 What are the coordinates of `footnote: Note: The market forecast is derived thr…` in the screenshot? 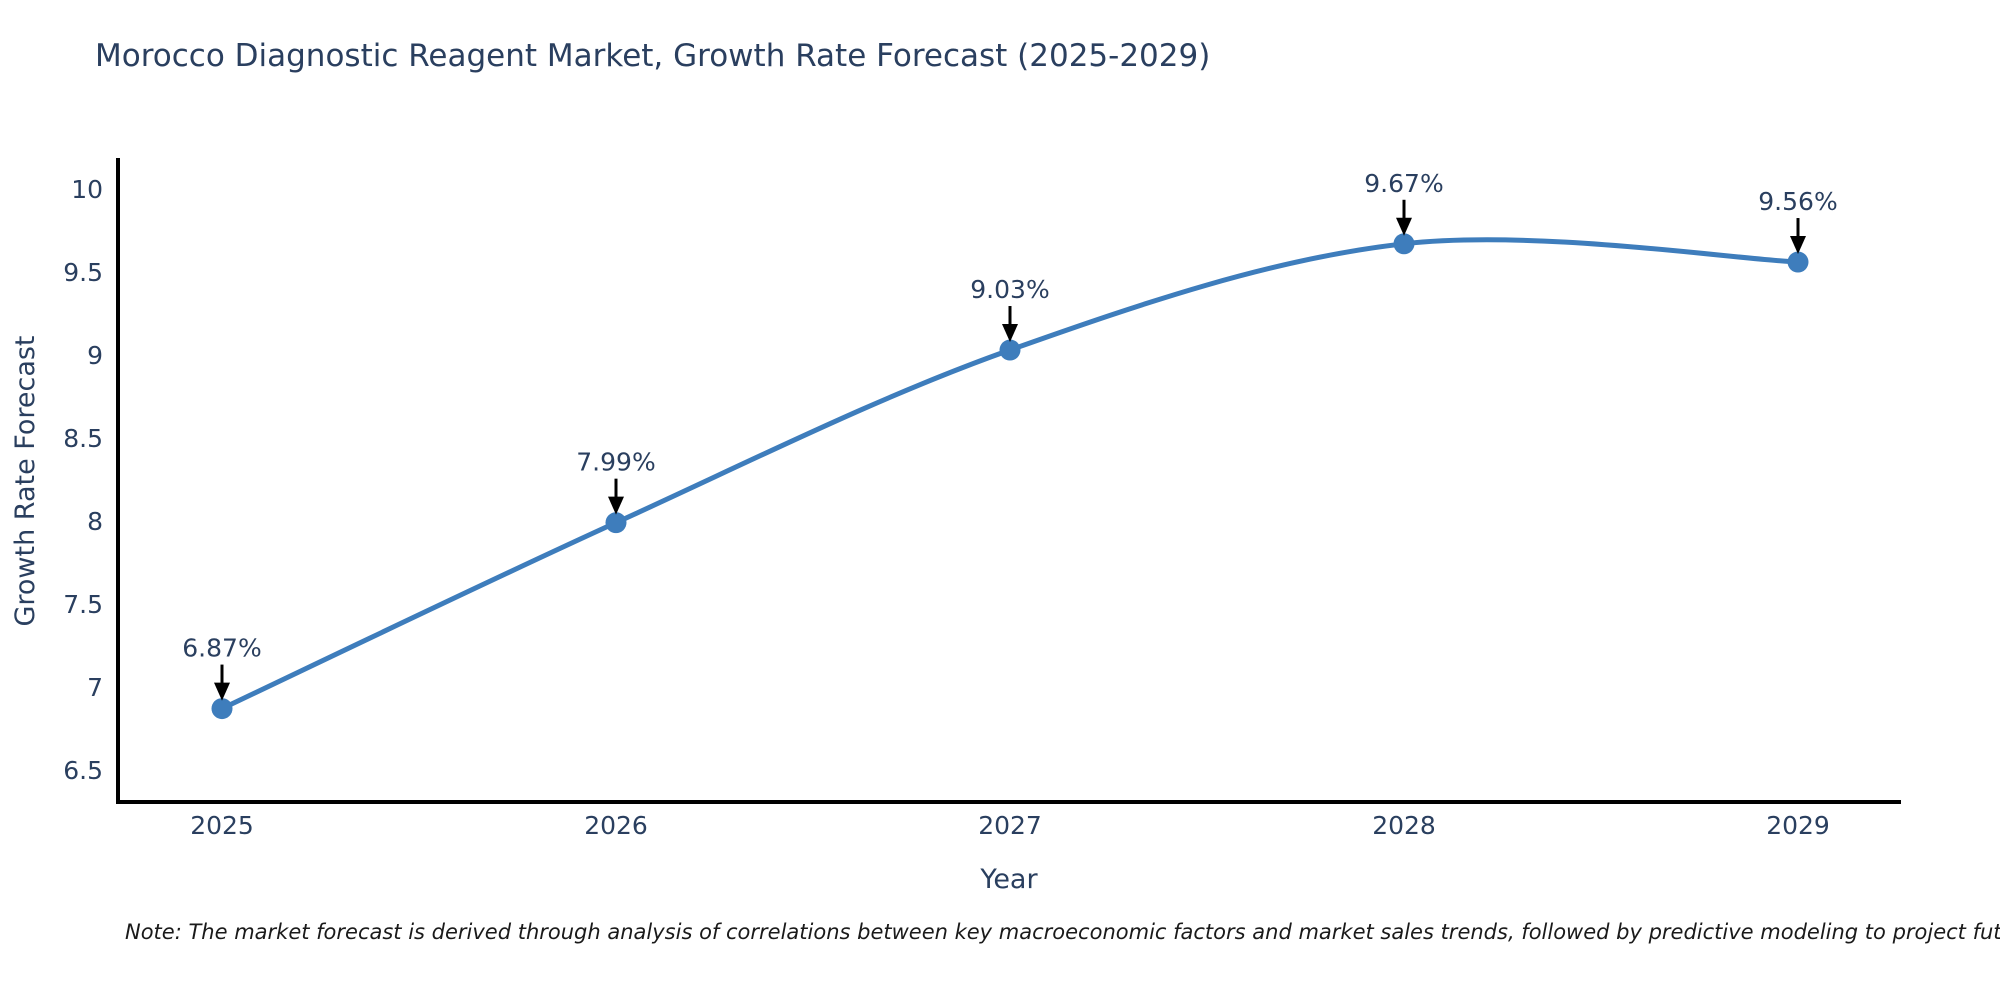 It's located at (1062, 932).